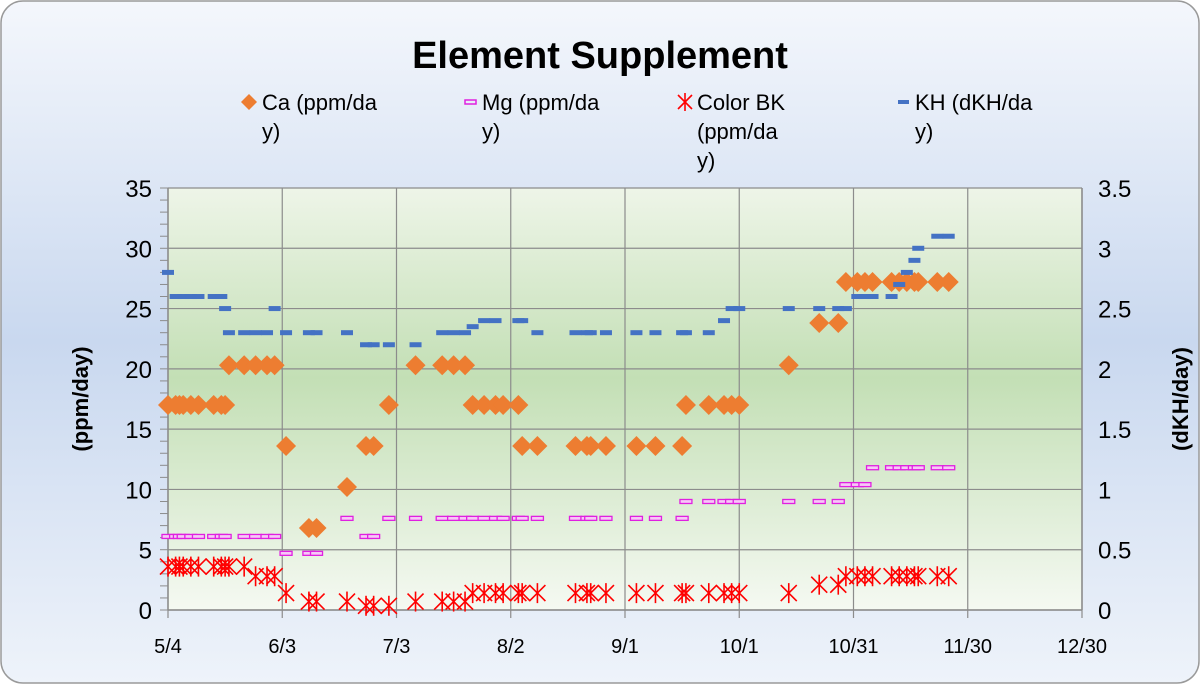  Describe the element at coordinates (138, 189) in the screenshot. I see `y-tick-label: 35` at that location.